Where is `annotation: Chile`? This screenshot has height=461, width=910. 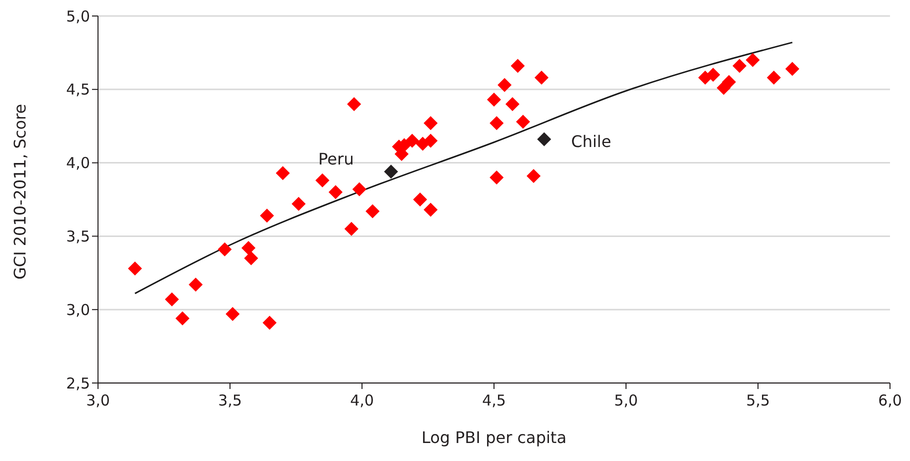
annotation: Chile is located at coordinates (591, 141).